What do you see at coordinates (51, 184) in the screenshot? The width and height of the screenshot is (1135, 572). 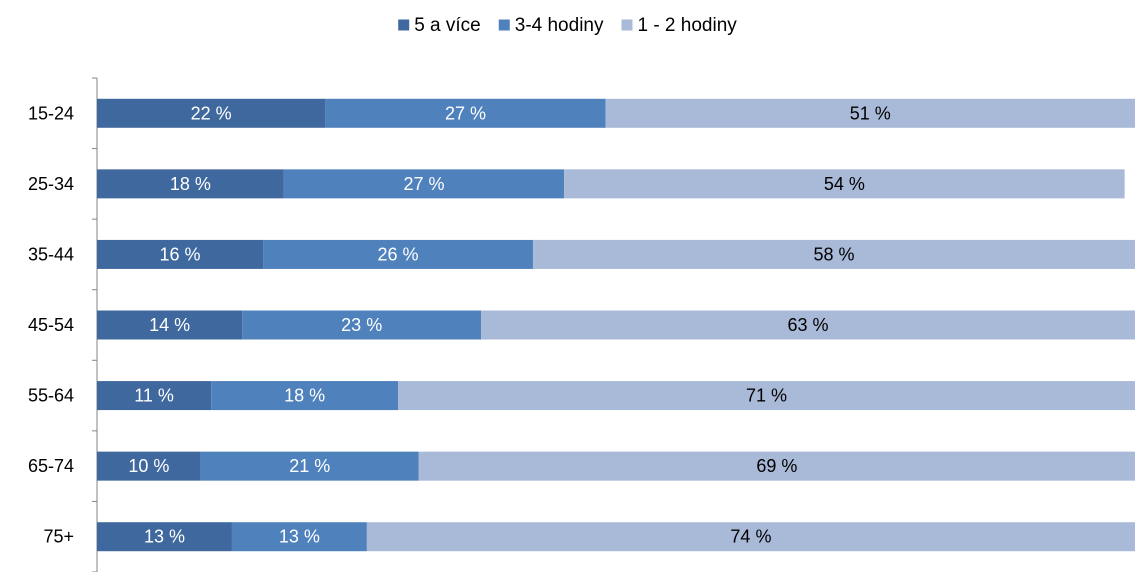 I see `category-label-25-34: 25-34` at bounding box center [51, 184].